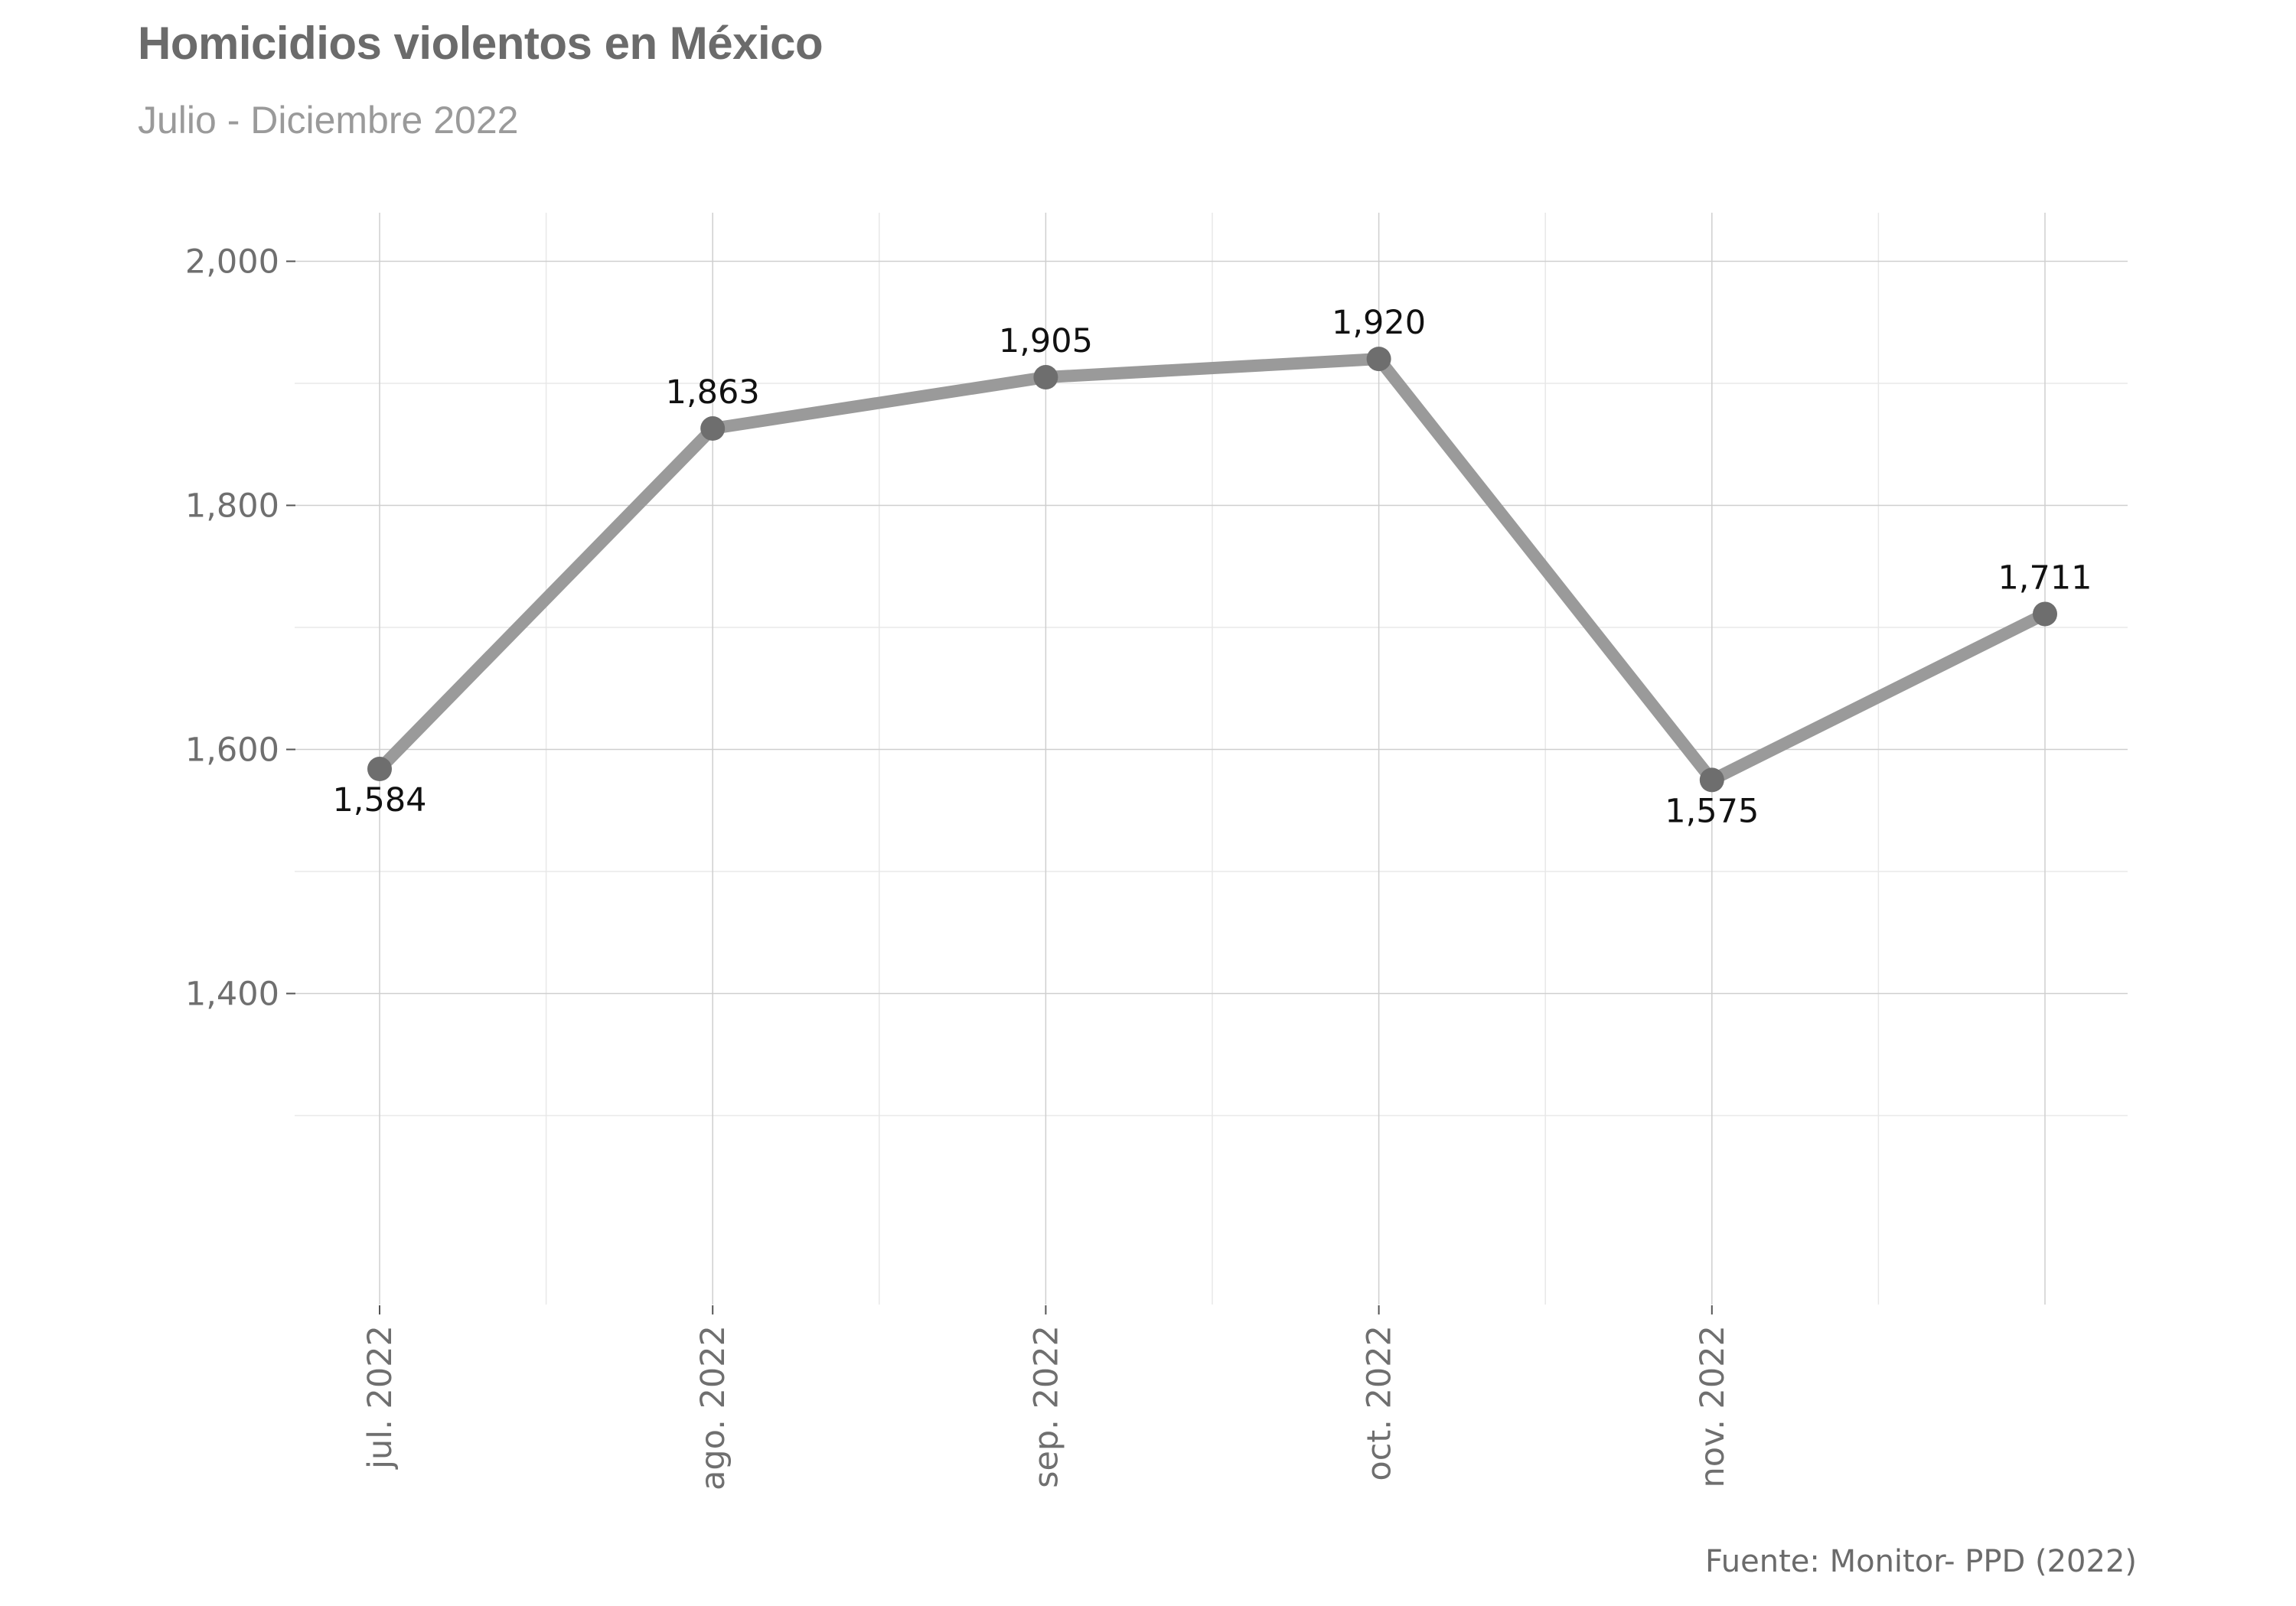 Image resolution: width=2296 pixels, height=1606 pixels. I want to click on x-tick-label: oct. 2022, so click(1380, 1403).